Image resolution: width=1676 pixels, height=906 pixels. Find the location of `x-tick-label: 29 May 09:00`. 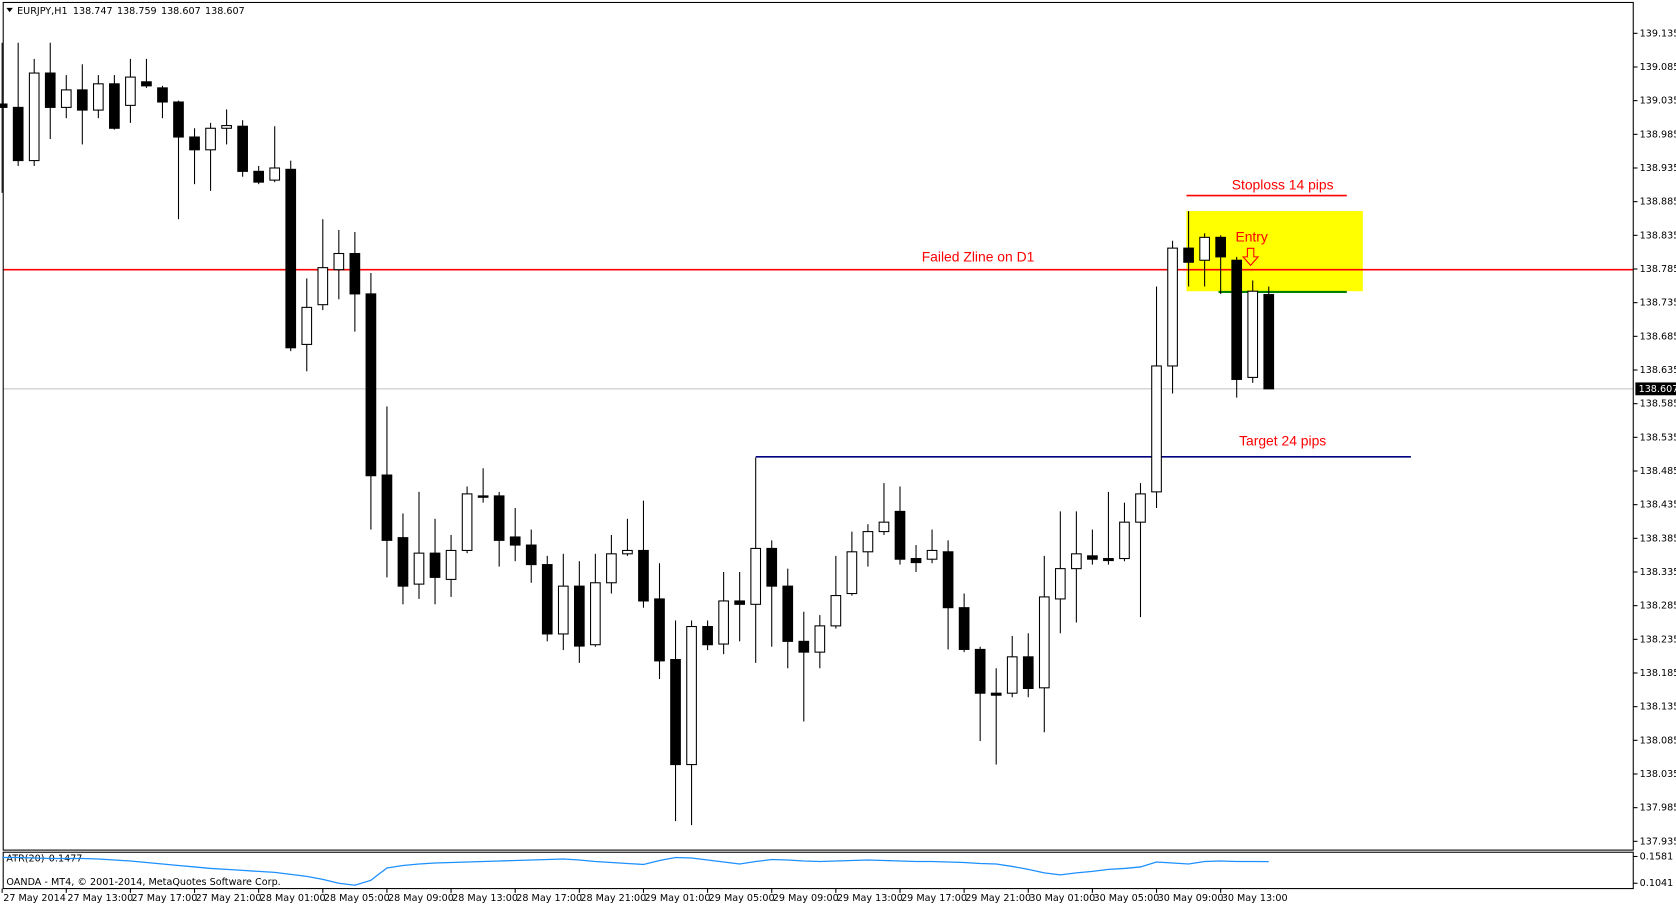

x-tick-label: 29 May 09:00 is located at coordinates (806, 898).